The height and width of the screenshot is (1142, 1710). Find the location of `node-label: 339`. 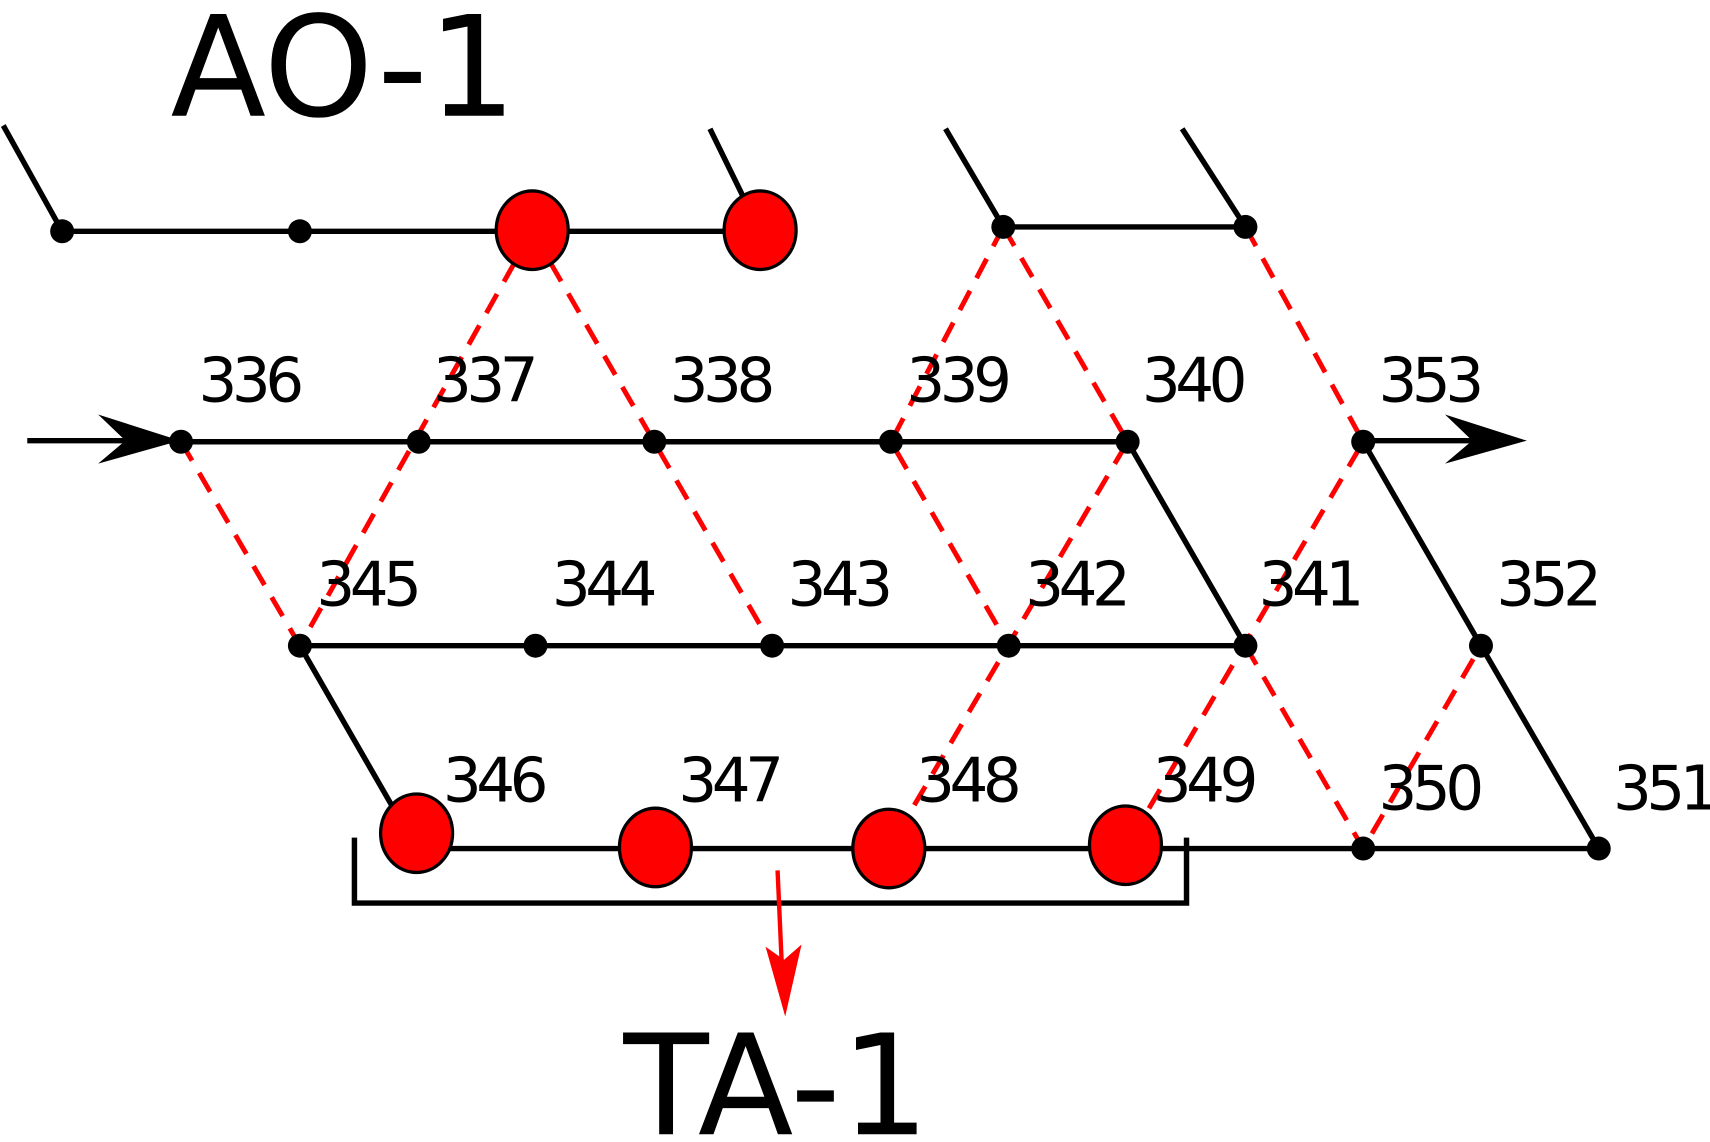

node-label: 339 is located at coordinates (957, 380).